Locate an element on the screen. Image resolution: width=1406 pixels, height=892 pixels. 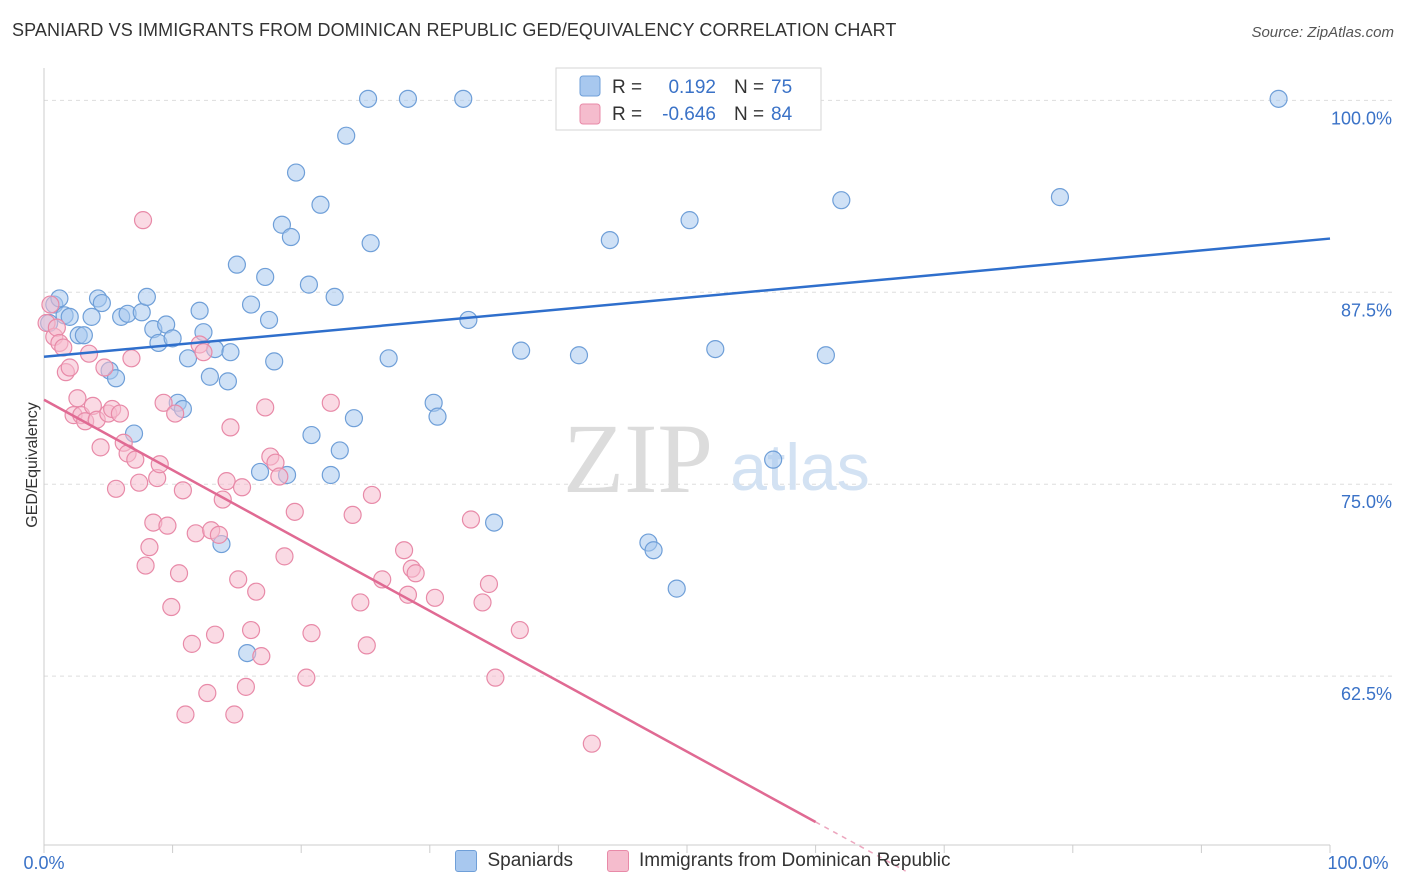
legend-top-r-value: 0.192 is located at coordinates (692, 87).